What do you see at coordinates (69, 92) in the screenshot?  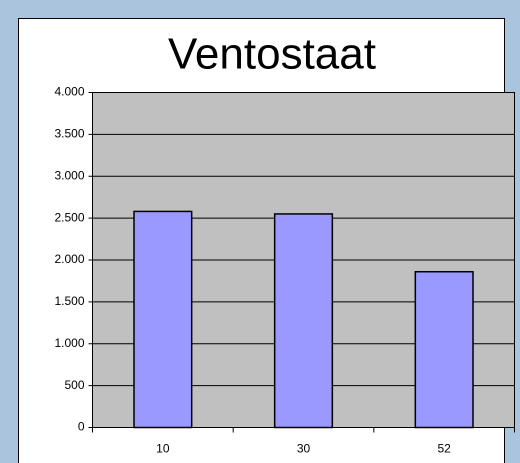 I see `y-tick-label: 4.000` at bounding box center [69, 92].